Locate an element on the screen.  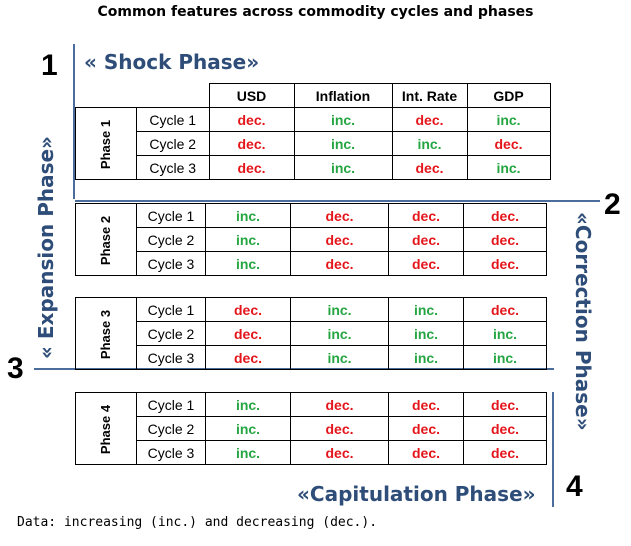
shock-phase-label: « Shock Phase» is located at coordinates (172, 62).